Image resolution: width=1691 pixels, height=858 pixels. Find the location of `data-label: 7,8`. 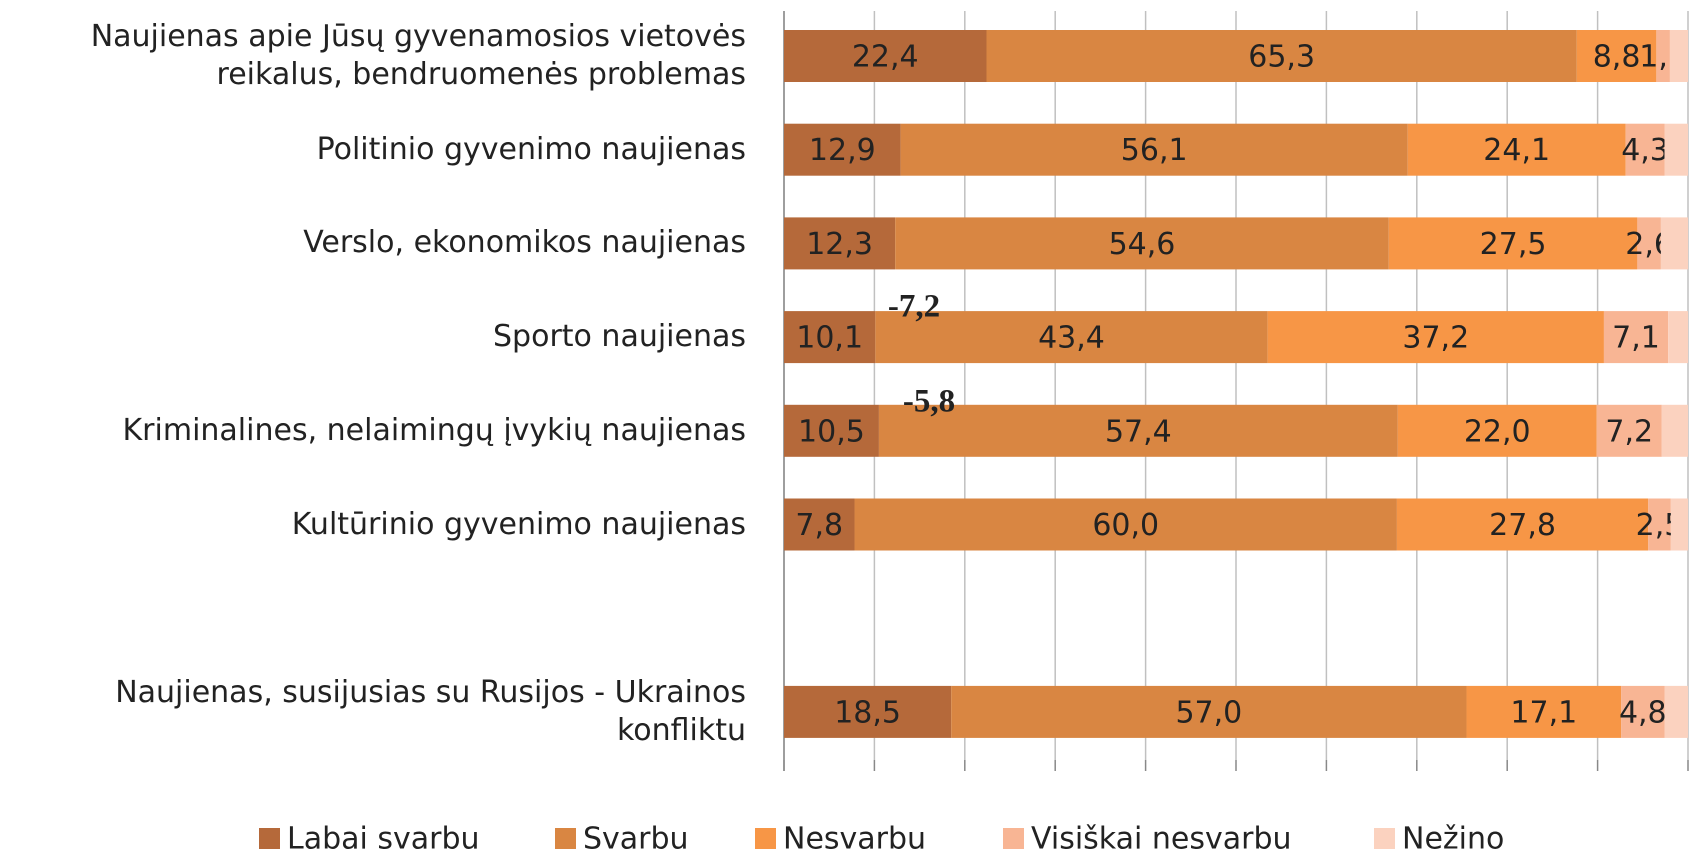

data-label: 7,8 is located at coordinates (819, 525).